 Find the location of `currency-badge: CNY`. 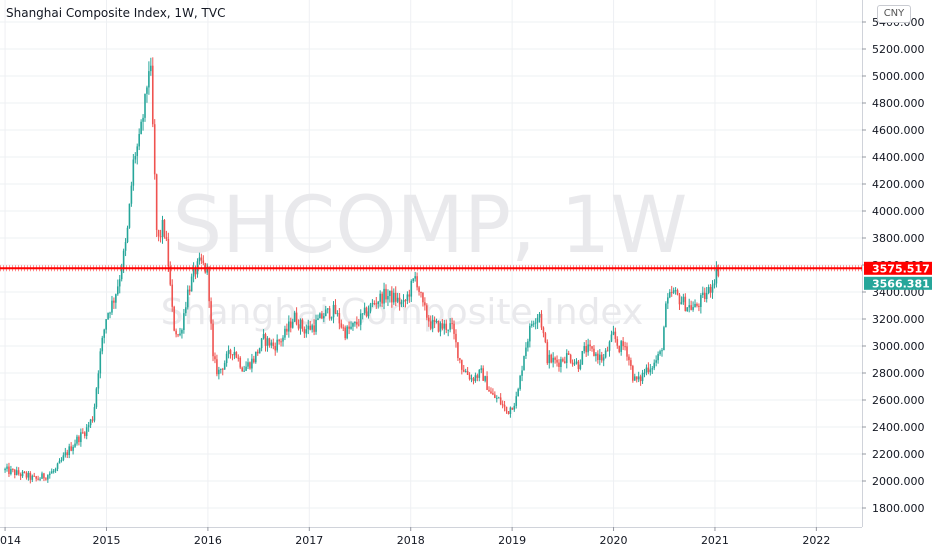

currency-badge: CNY is located at coordinates (894, 14).